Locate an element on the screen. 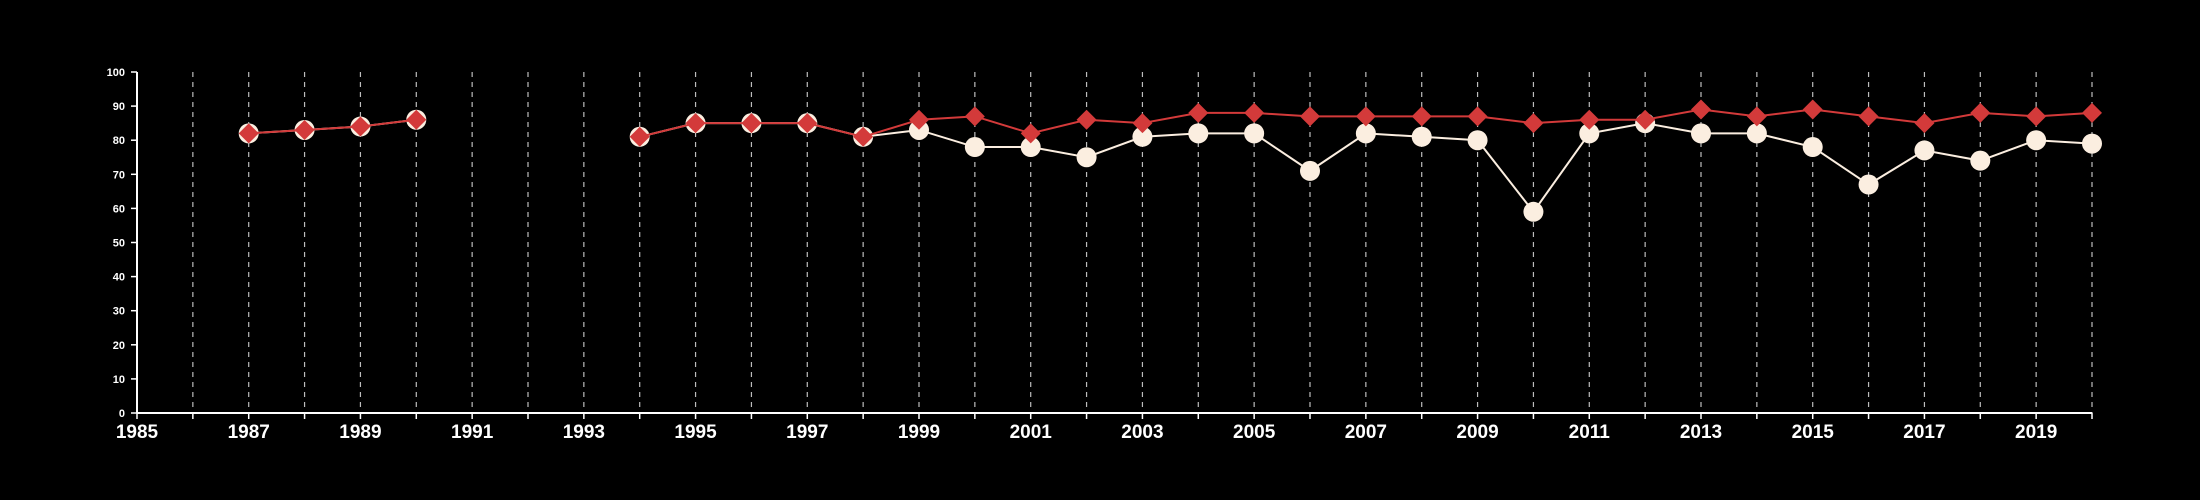 This screenshot has width=2200, height=500. point-circle-2010 is located at coordinates (1533, 211).